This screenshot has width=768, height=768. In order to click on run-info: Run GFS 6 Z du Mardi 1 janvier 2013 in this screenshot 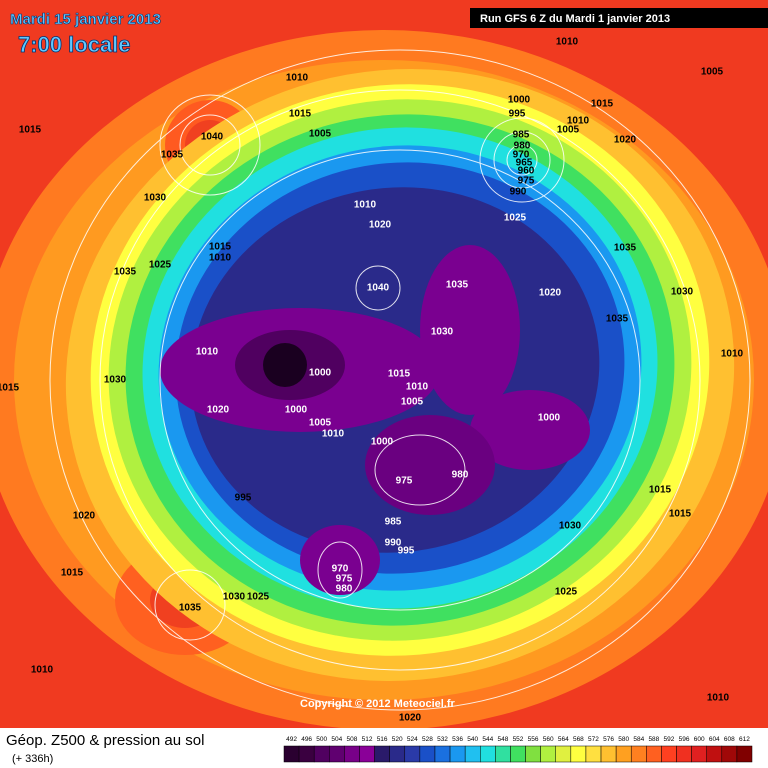, I will do `click(575, 19)`.